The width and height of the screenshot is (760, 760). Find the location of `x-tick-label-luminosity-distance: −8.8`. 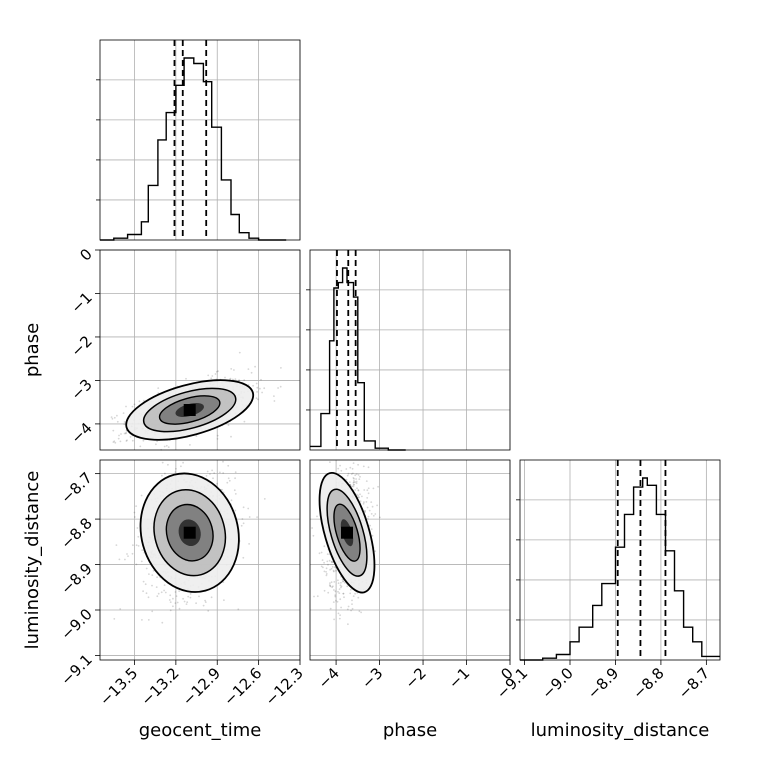

x-tick-label-luminosity-distance: −8.8 is located at coordinates (648, 683).